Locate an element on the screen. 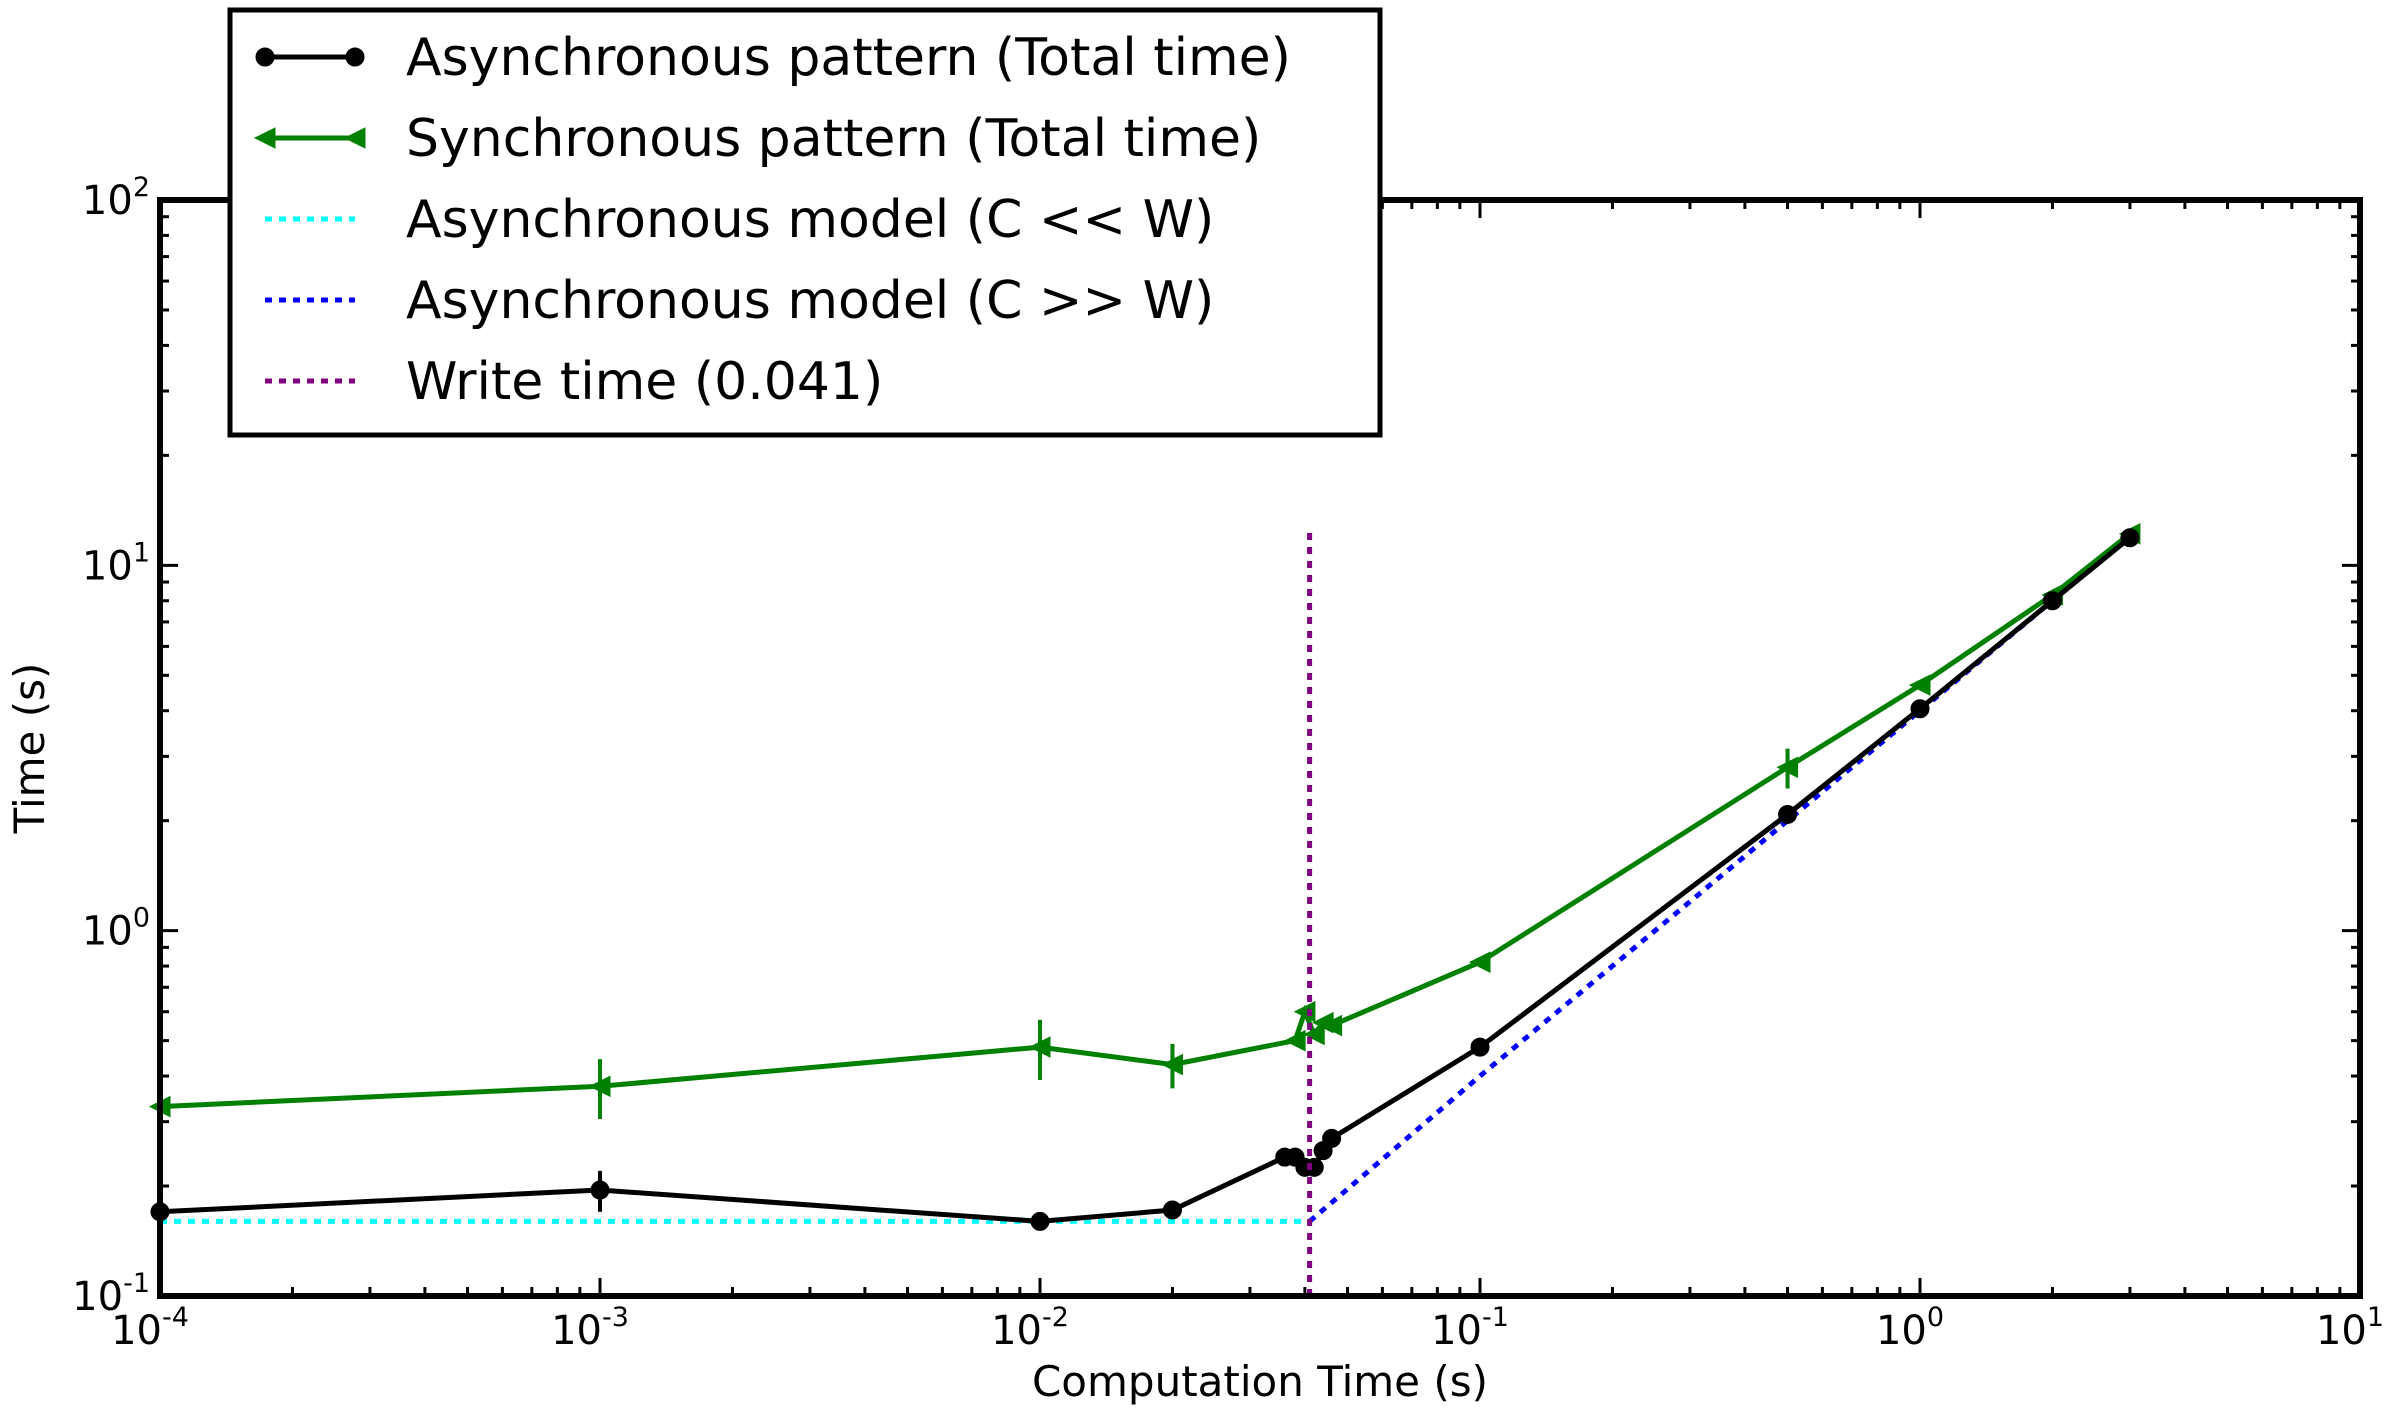 Image resolution: width=2400 pixels, height=1411 pixels. legend-label: Asynchronous pattern (Total time) is located at coordinates (848, 58).